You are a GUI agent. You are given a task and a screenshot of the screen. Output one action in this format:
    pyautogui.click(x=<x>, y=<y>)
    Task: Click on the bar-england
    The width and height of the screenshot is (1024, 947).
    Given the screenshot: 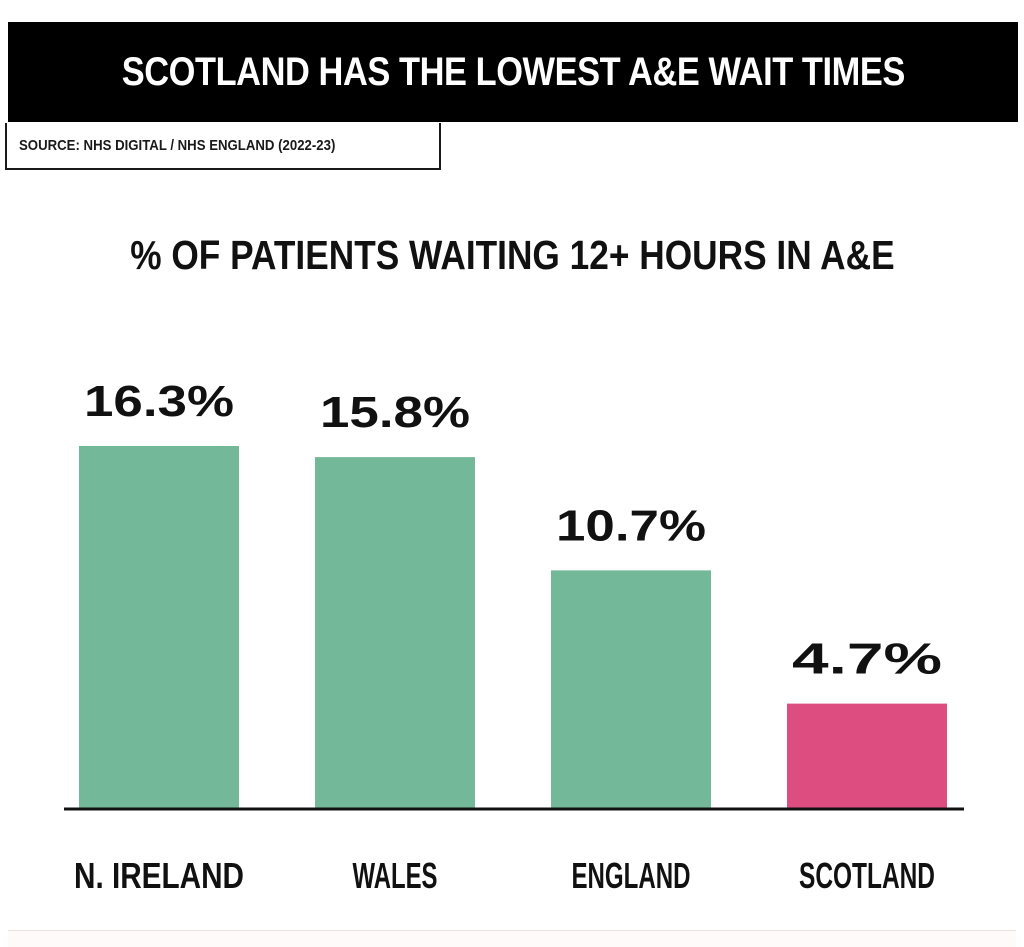 What is the action you would take?
    pyautogui.click(x=631, y=689)
    